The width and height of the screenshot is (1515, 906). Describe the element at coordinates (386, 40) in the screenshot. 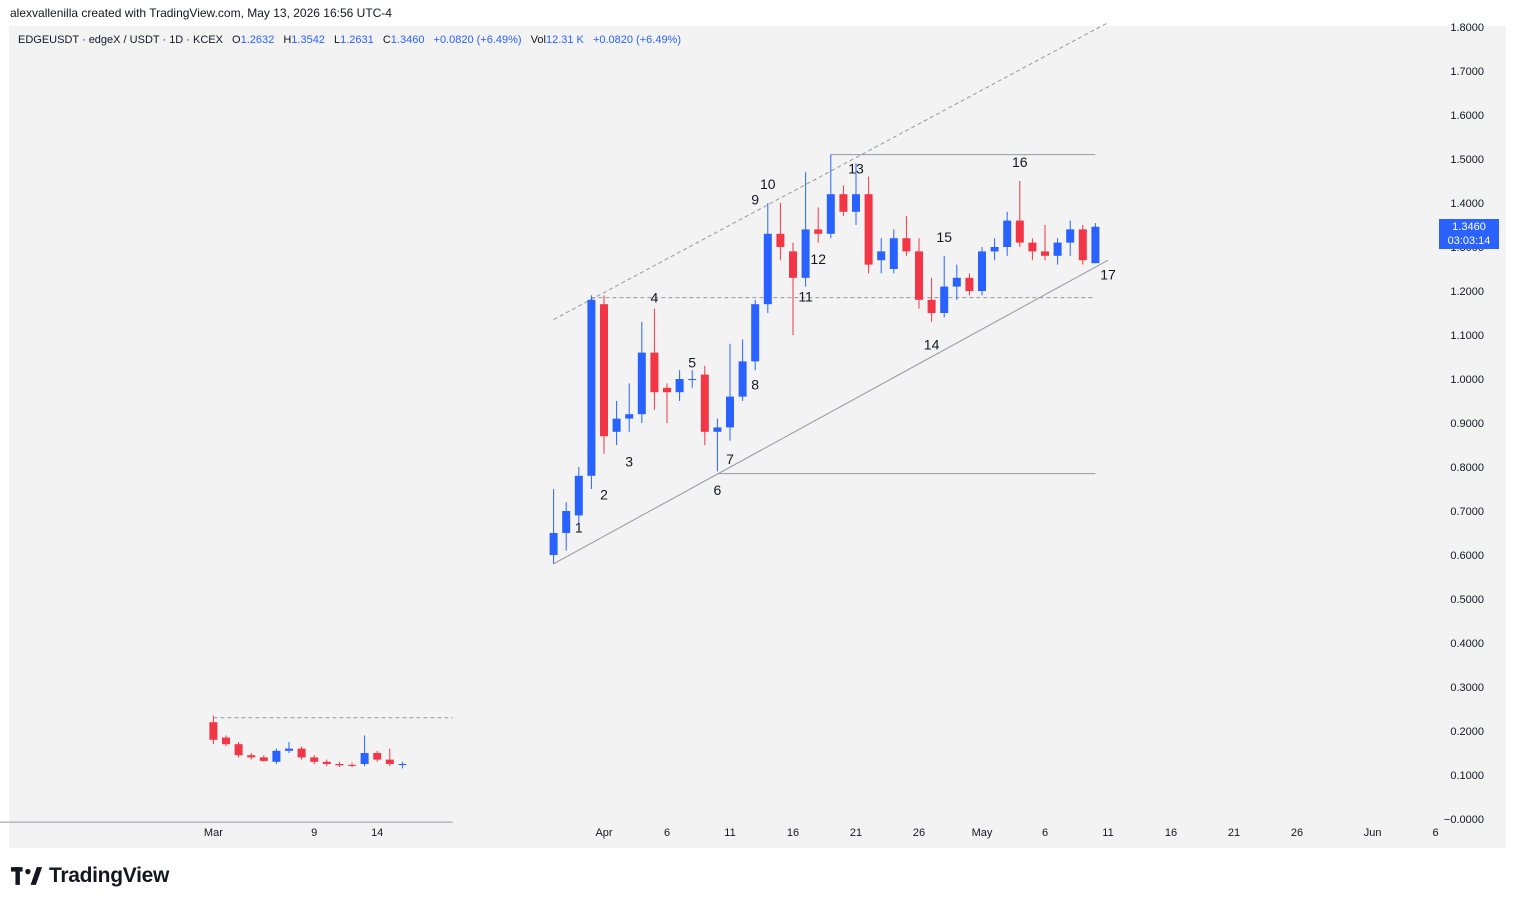

I see `close-label: C` at that location.